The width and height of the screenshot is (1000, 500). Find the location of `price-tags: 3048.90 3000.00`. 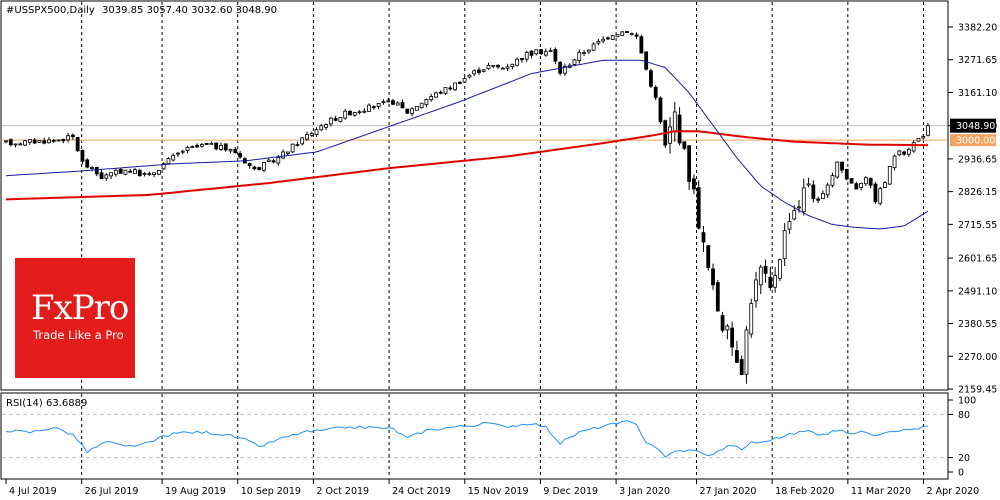

price-tags: 3048.90 3000.00 is located at coordinates (973, 132).